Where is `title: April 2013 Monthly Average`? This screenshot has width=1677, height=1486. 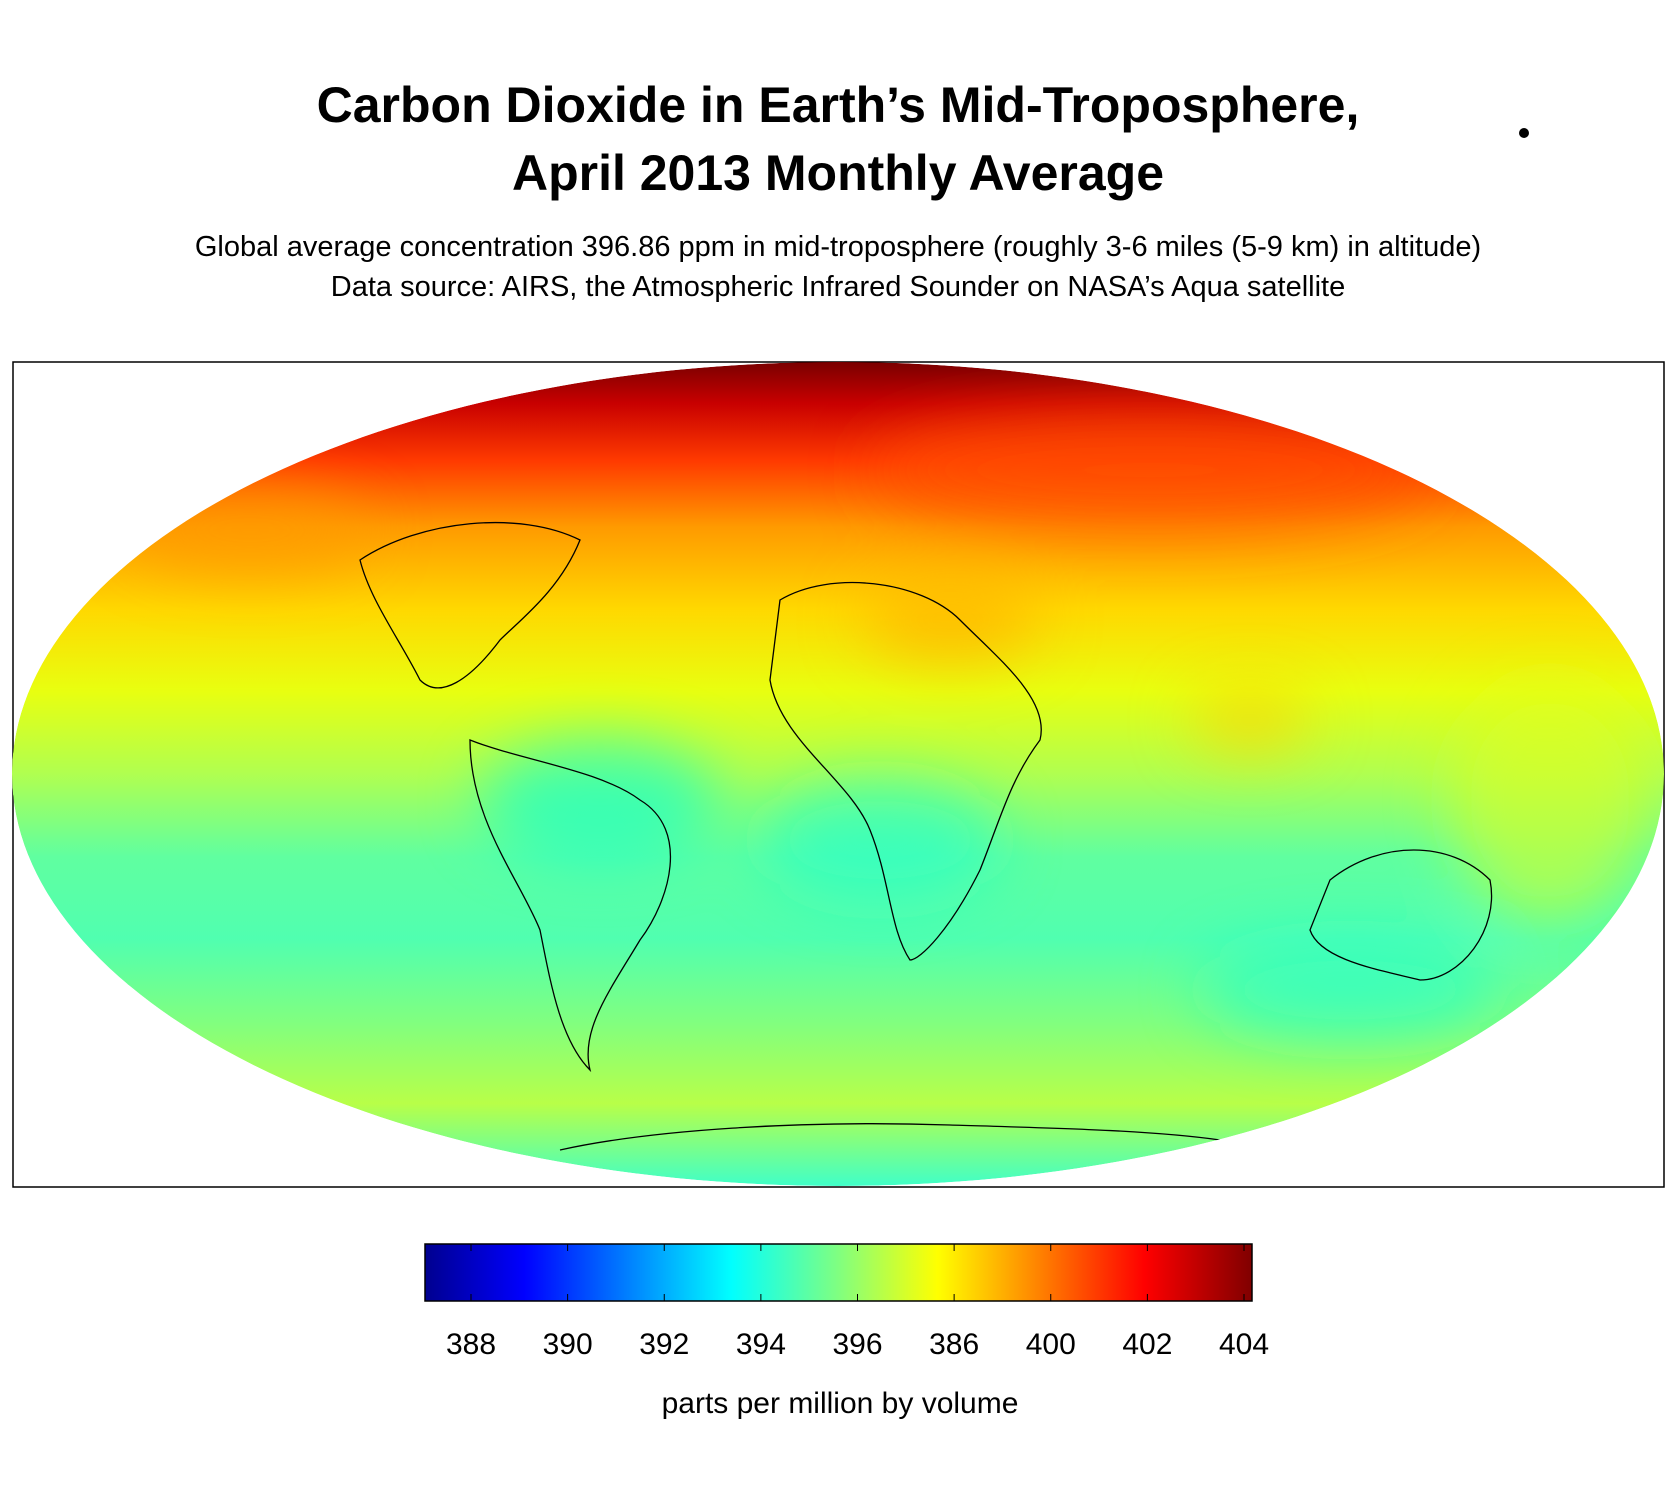
title: April 2013 Monthly Average is located at coordinates (838, 173).